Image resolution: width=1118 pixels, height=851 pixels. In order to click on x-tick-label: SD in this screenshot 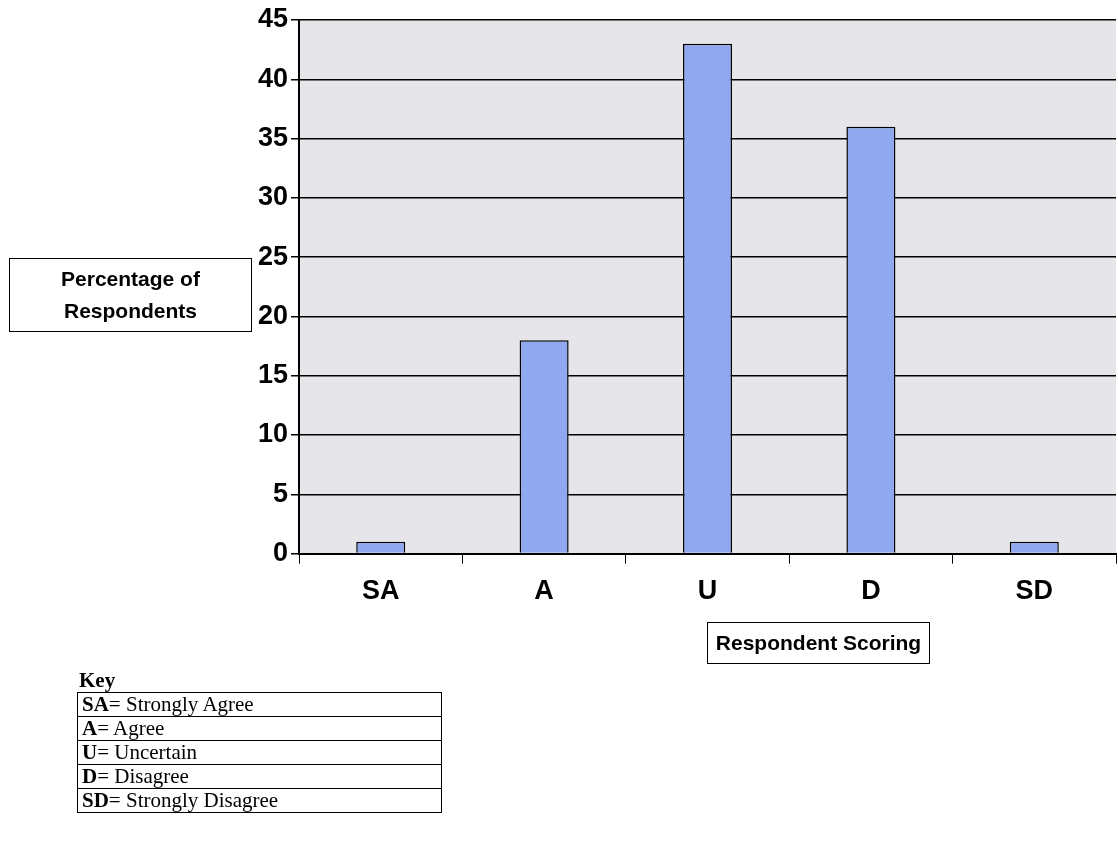, I will do `click(1034, 590)`.